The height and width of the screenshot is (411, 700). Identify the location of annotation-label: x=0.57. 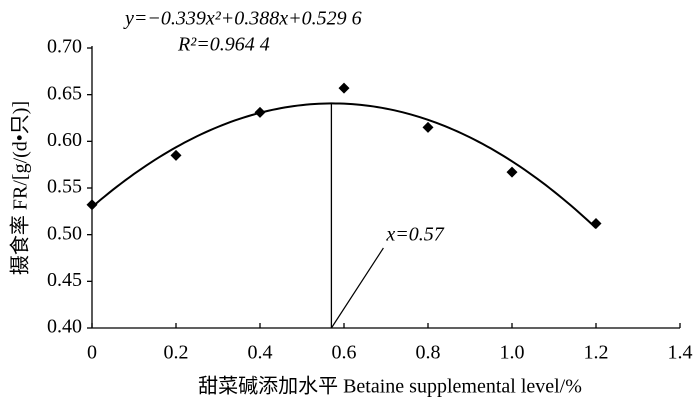
(414, 235).